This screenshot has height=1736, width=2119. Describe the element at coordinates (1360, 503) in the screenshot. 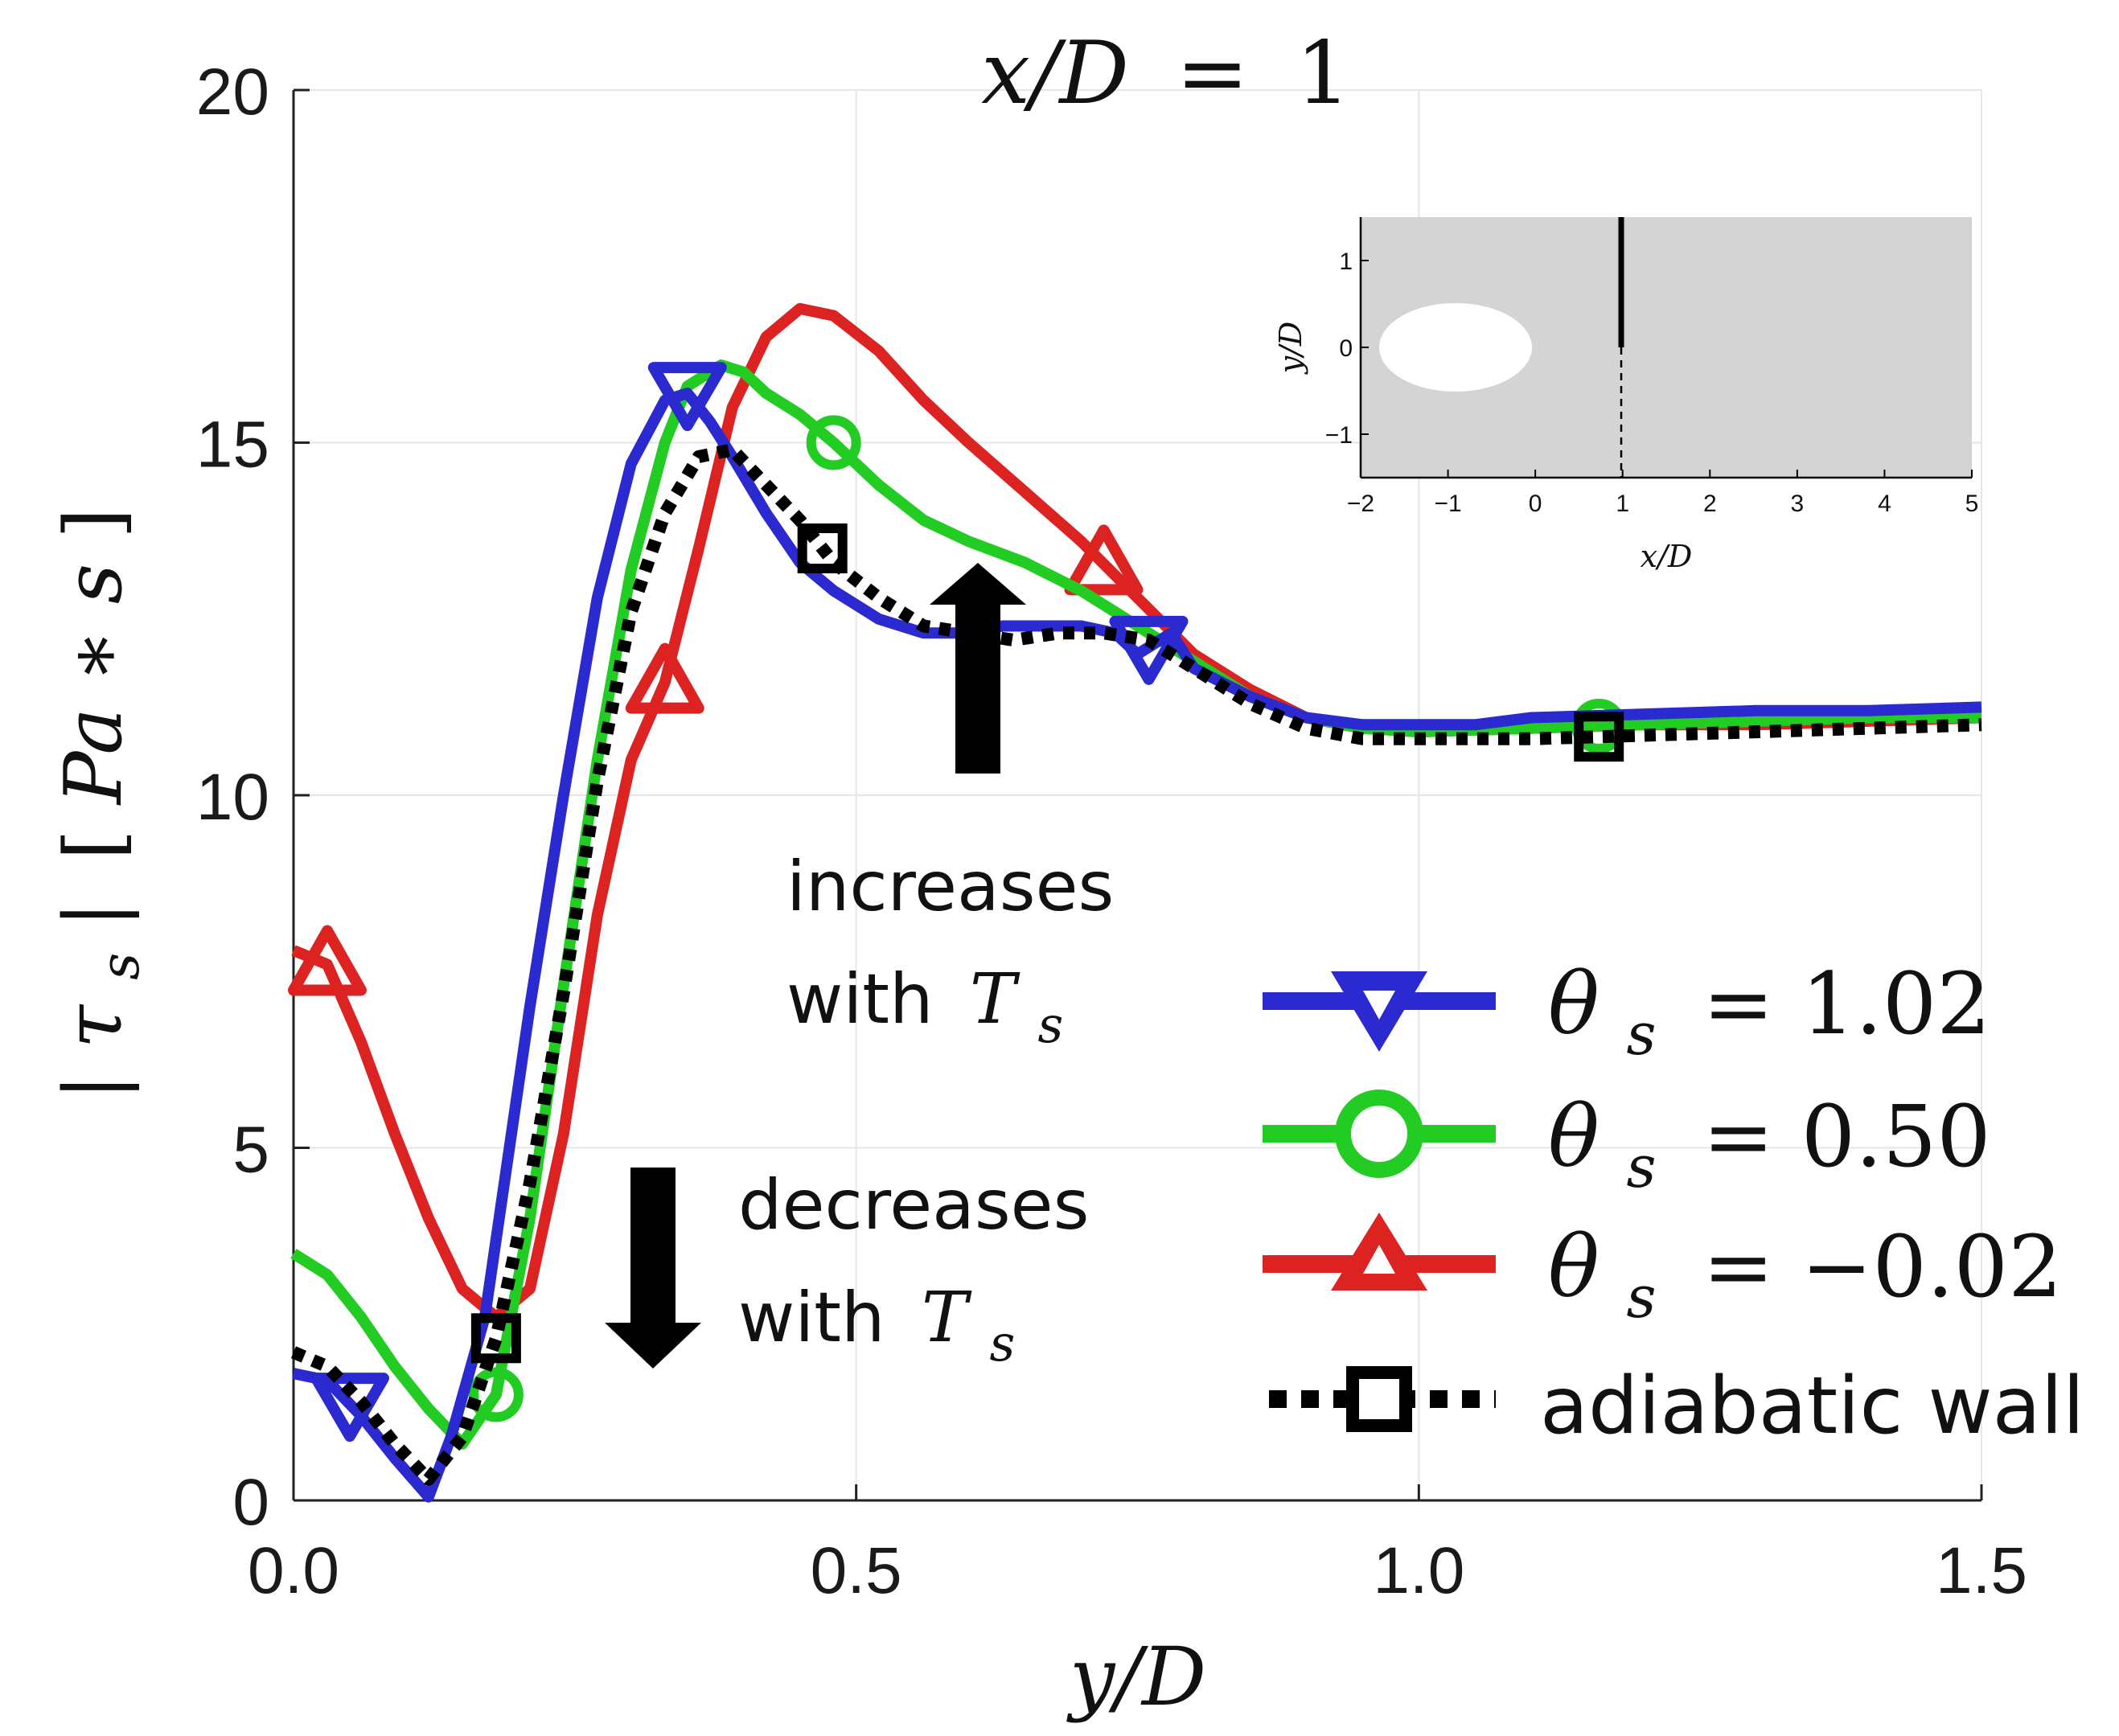

I see `inset-x-tick-label-0: −2` at that location.